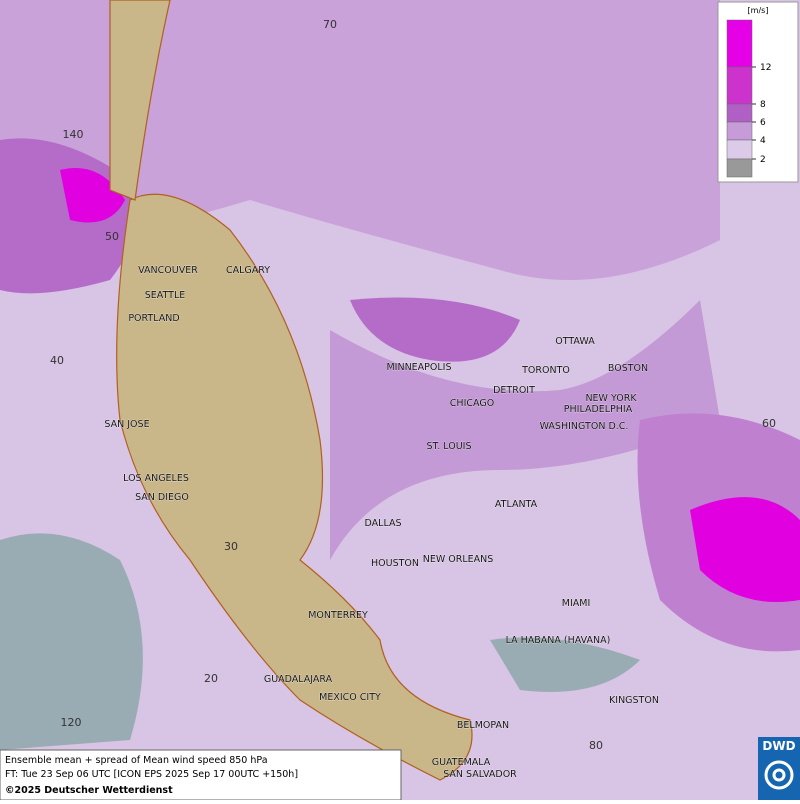  What do you see at coordinates (545, 370) in the screenshot?
I see `city-label: TORONTO` at bounding box center [545, 370].